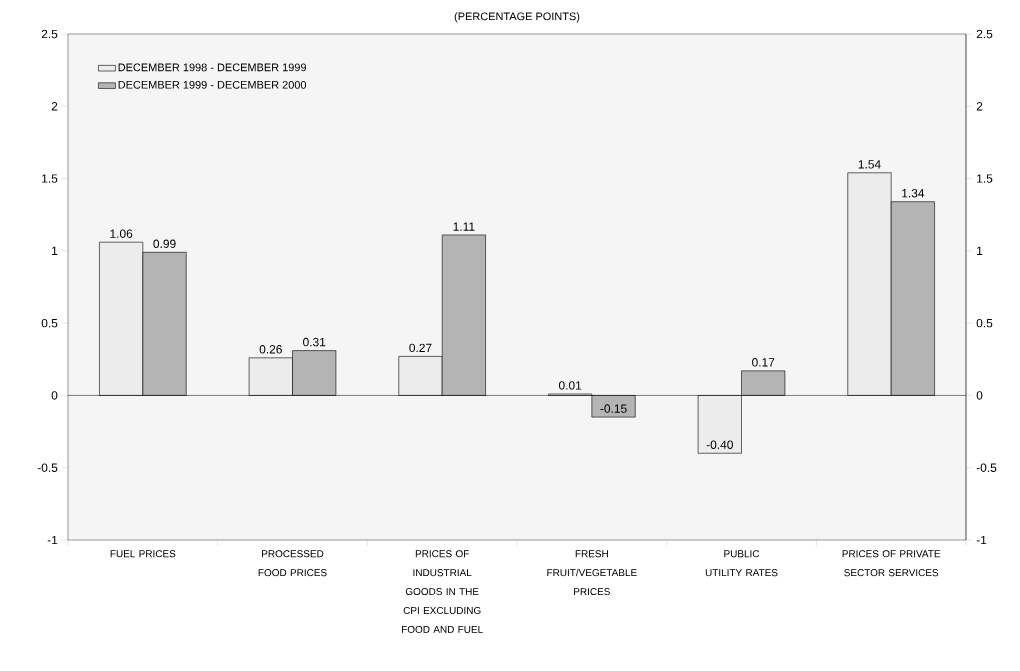  I want to click on y2-tick-label: 1.5, so click(985, 178).